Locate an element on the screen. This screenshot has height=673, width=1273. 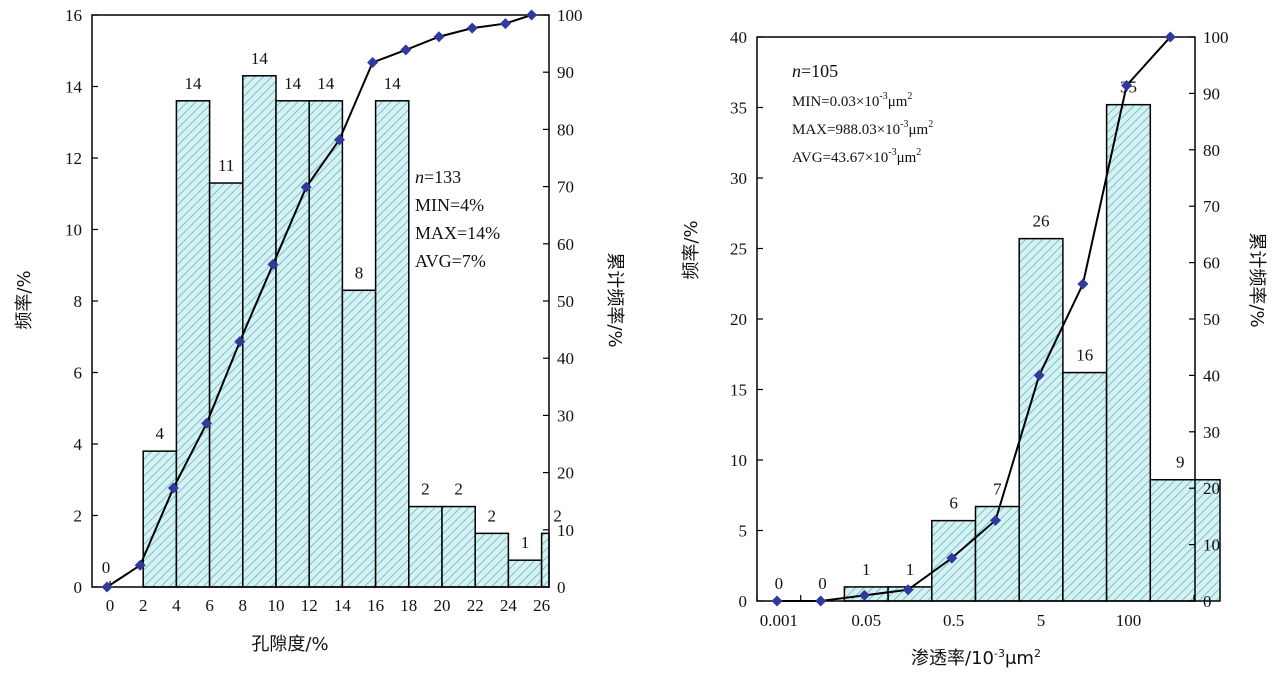
bar-value-label: 26 is located at coordinates (1041, 221).